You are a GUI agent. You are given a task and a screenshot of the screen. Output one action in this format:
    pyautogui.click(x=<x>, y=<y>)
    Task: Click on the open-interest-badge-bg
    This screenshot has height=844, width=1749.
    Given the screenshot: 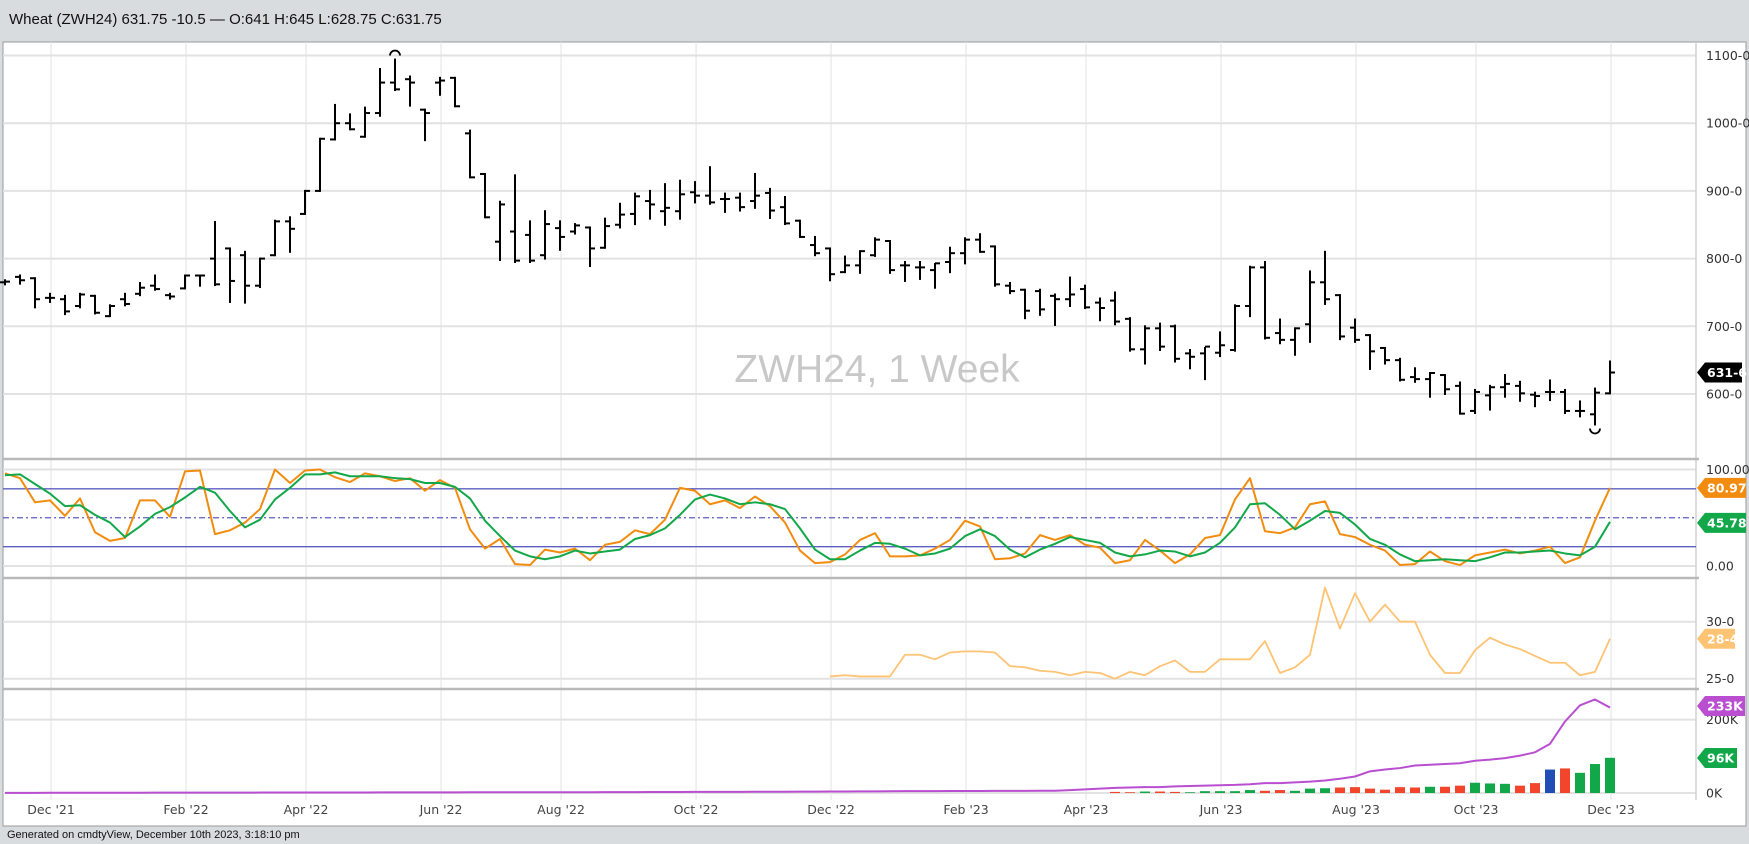 What is the action you would take?
    pyautogui.click(x=1721, y=706)
    